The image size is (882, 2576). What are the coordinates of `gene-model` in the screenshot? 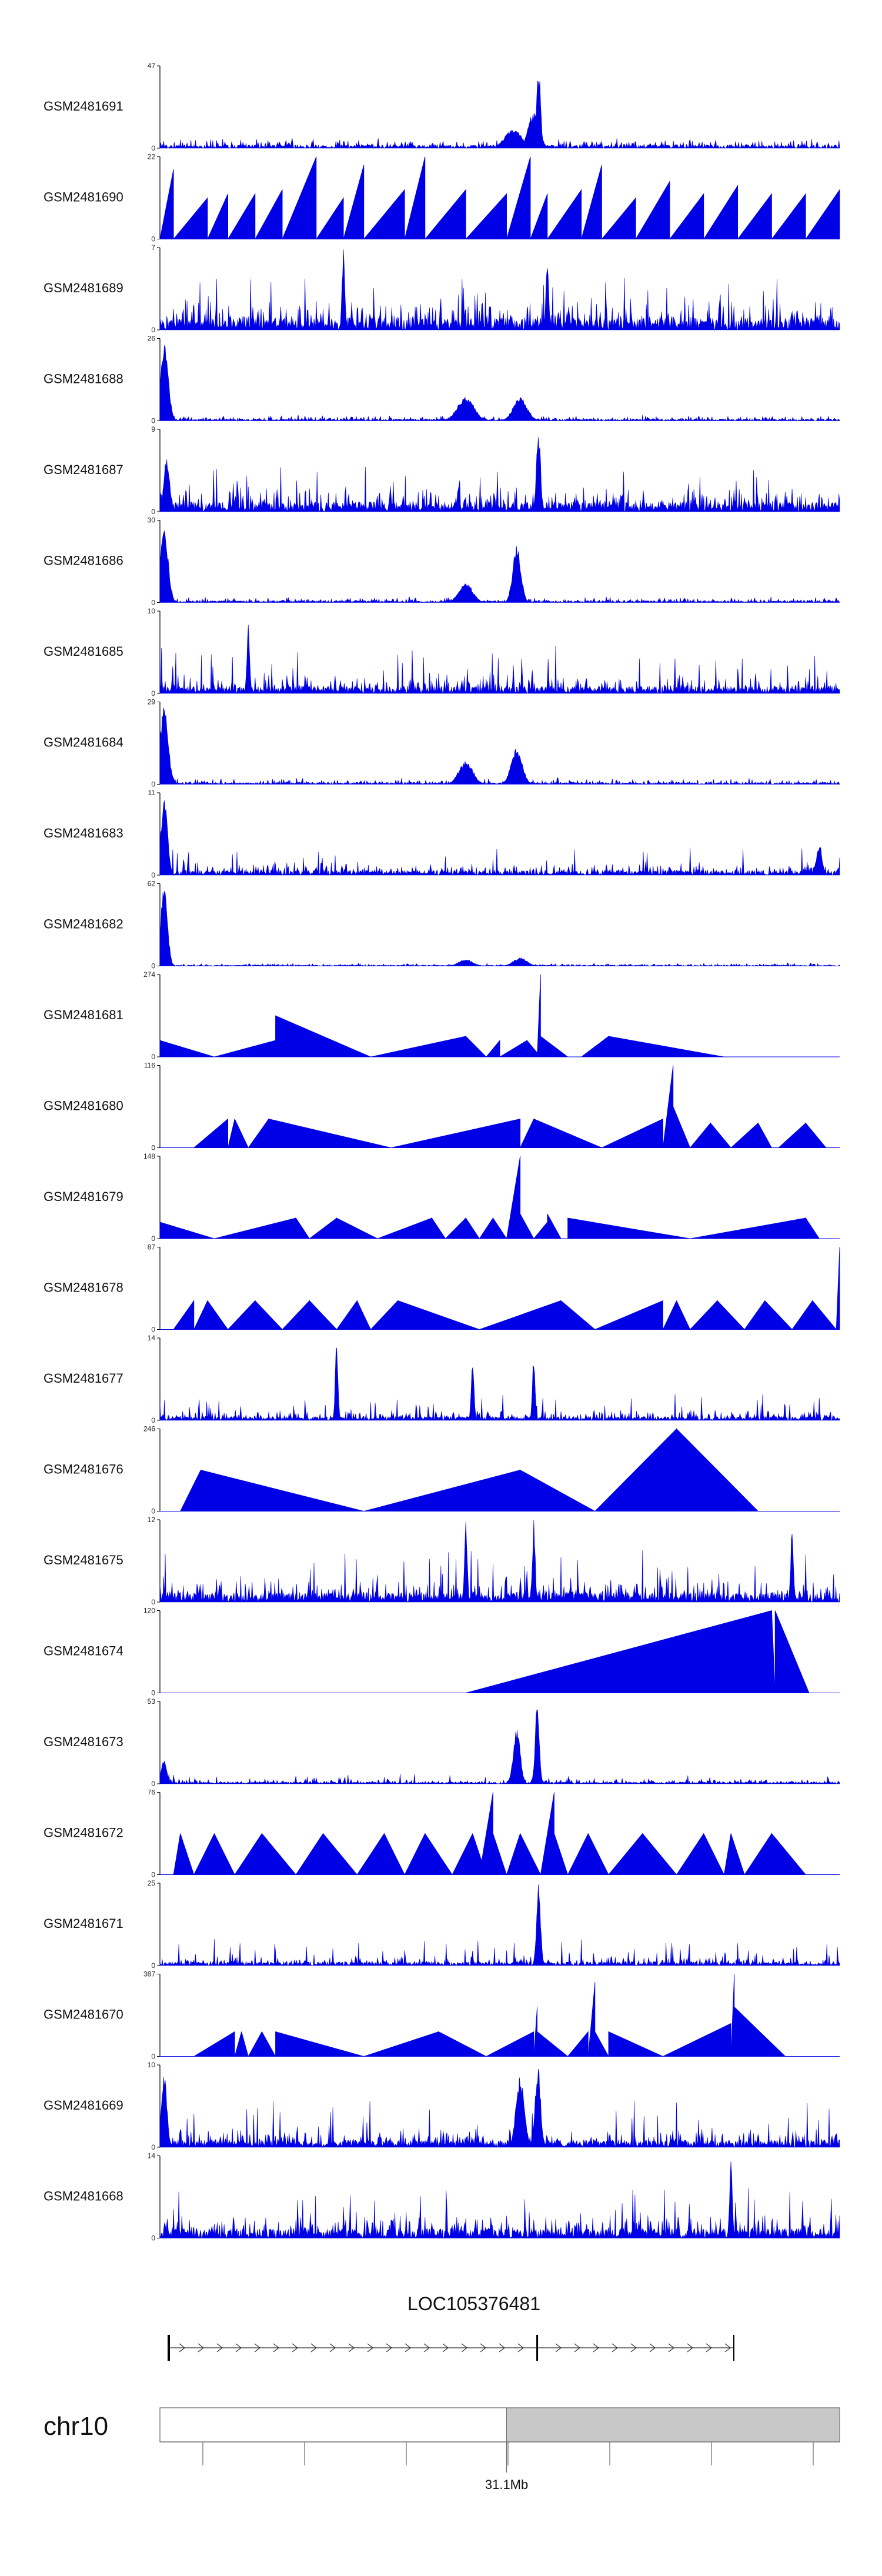 It's located at (451, 2348).